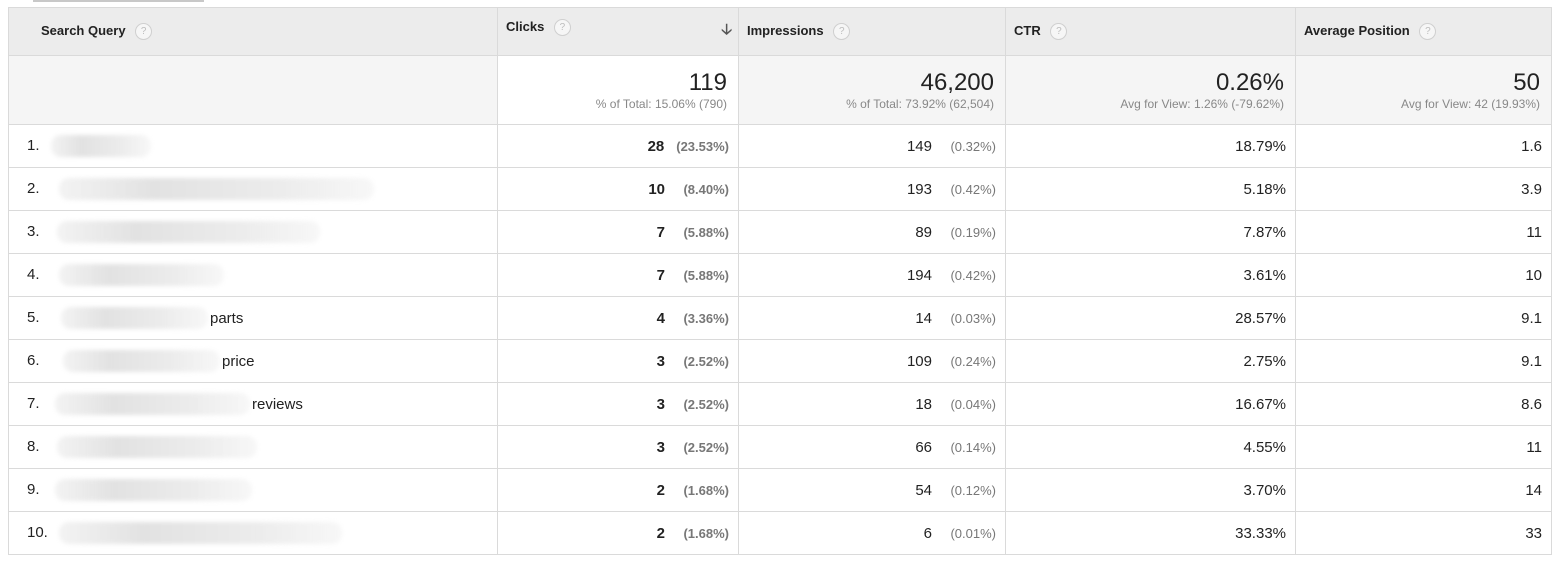 The image size is (1562, 561). I want to click on impressions-percent: (0.03%), so click(973, 318).